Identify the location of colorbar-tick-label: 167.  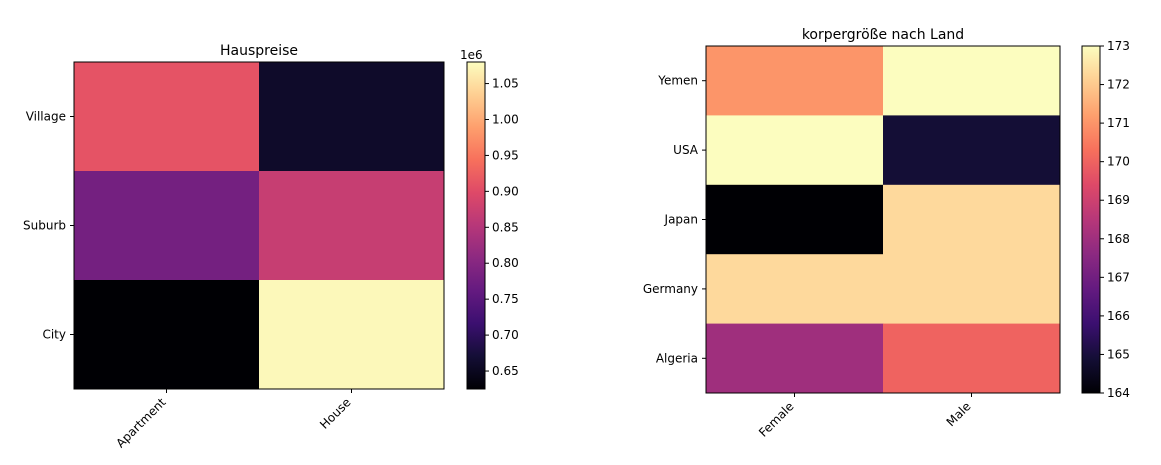
(1118, 277).